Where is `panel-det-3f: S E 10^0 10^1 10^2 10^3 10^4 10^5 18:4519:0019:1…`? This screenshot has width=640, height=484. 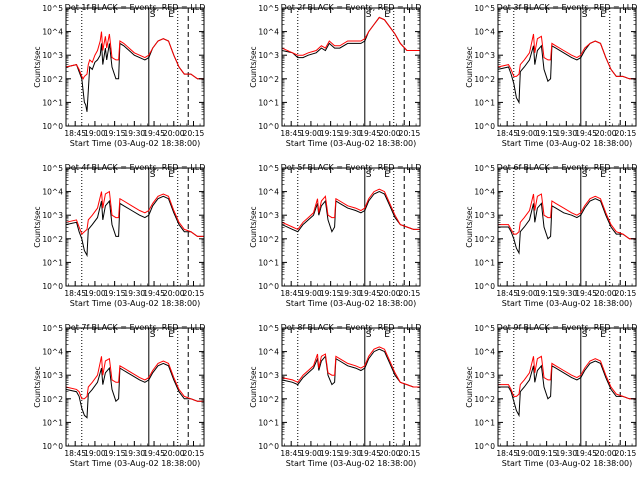
panel-det-3f: S E 10^0 10^1 10^2 10^3 10^4 10^5 18:4519:0019:1… is located at coordinates (551, 75).